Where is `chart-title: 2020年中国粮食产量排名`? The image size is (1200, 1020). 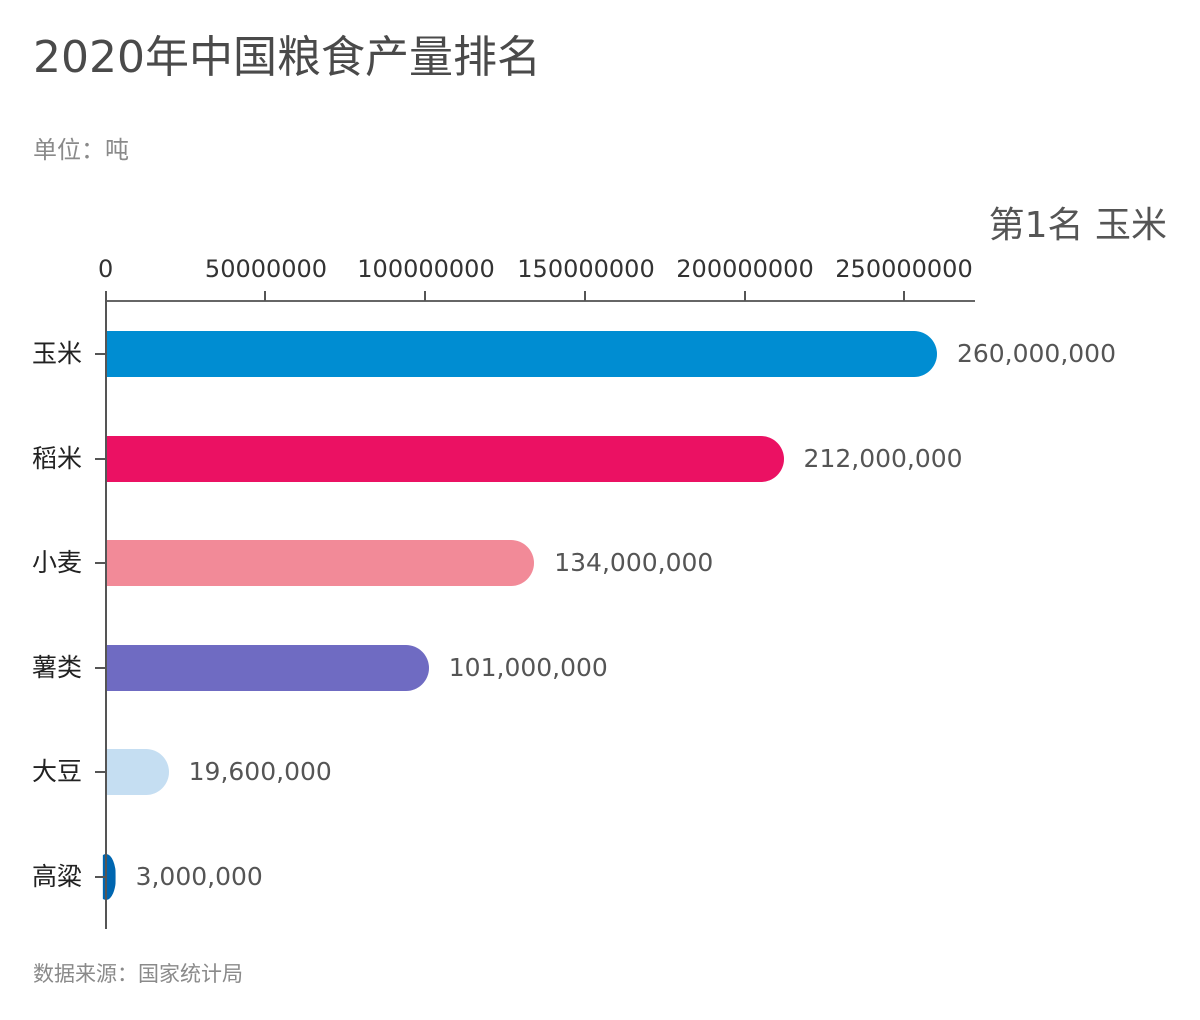
chart-title: 2020年中国粮食产量排名 is located at coordinates (287, 57).